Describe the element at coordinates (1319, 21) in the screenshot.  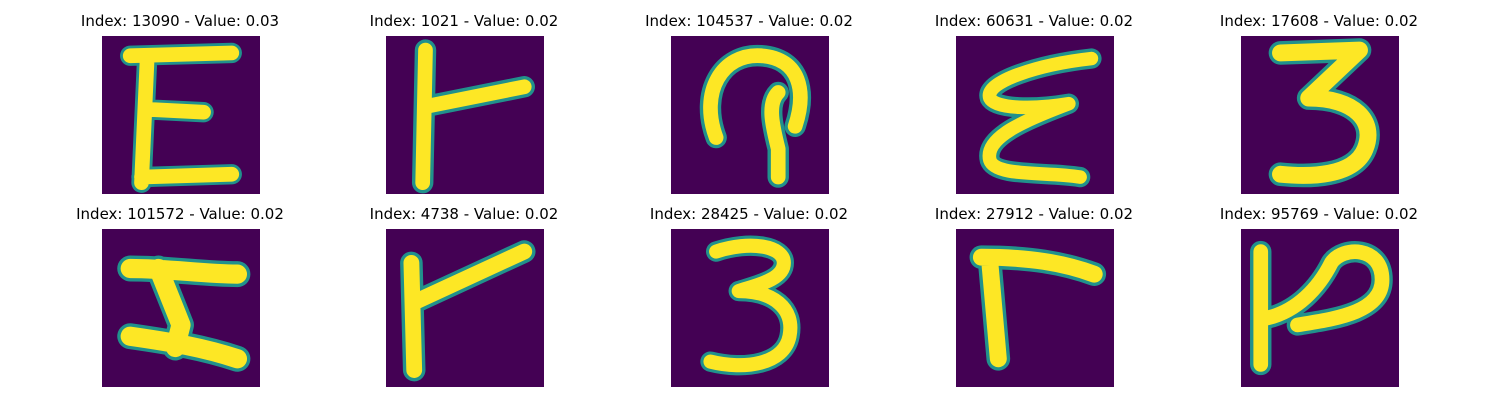
I see `panel-title: Index: 17608 - Value: 0.02` at that location.